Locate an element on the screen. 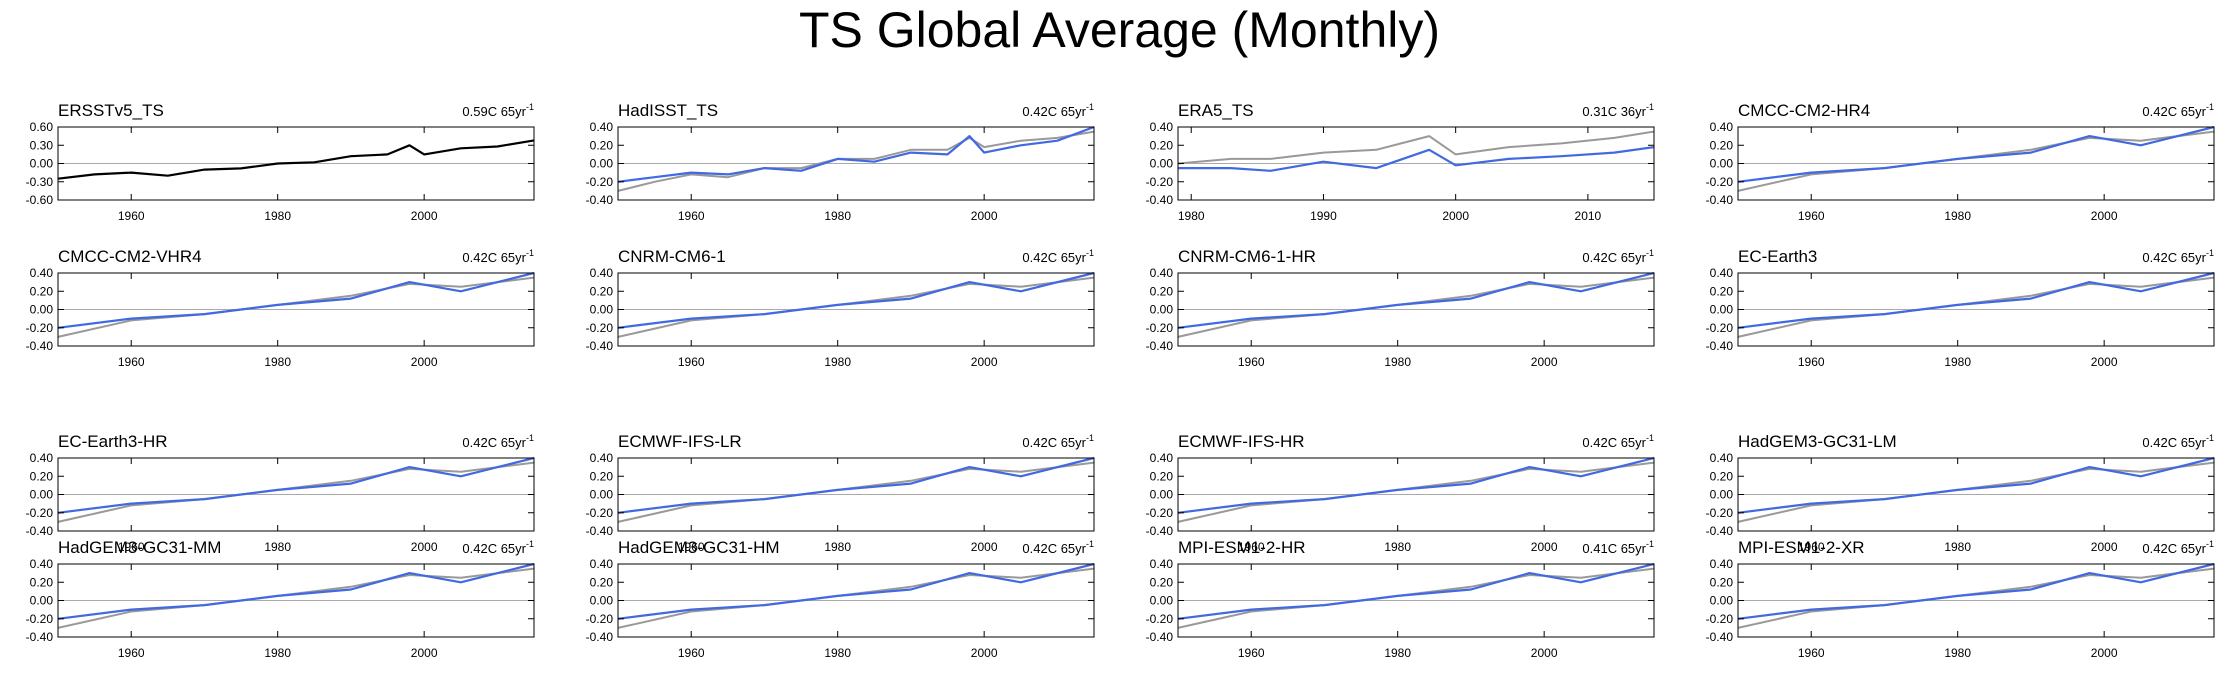  y-tick-label: 0.30 is located at coordinates (42, 145).